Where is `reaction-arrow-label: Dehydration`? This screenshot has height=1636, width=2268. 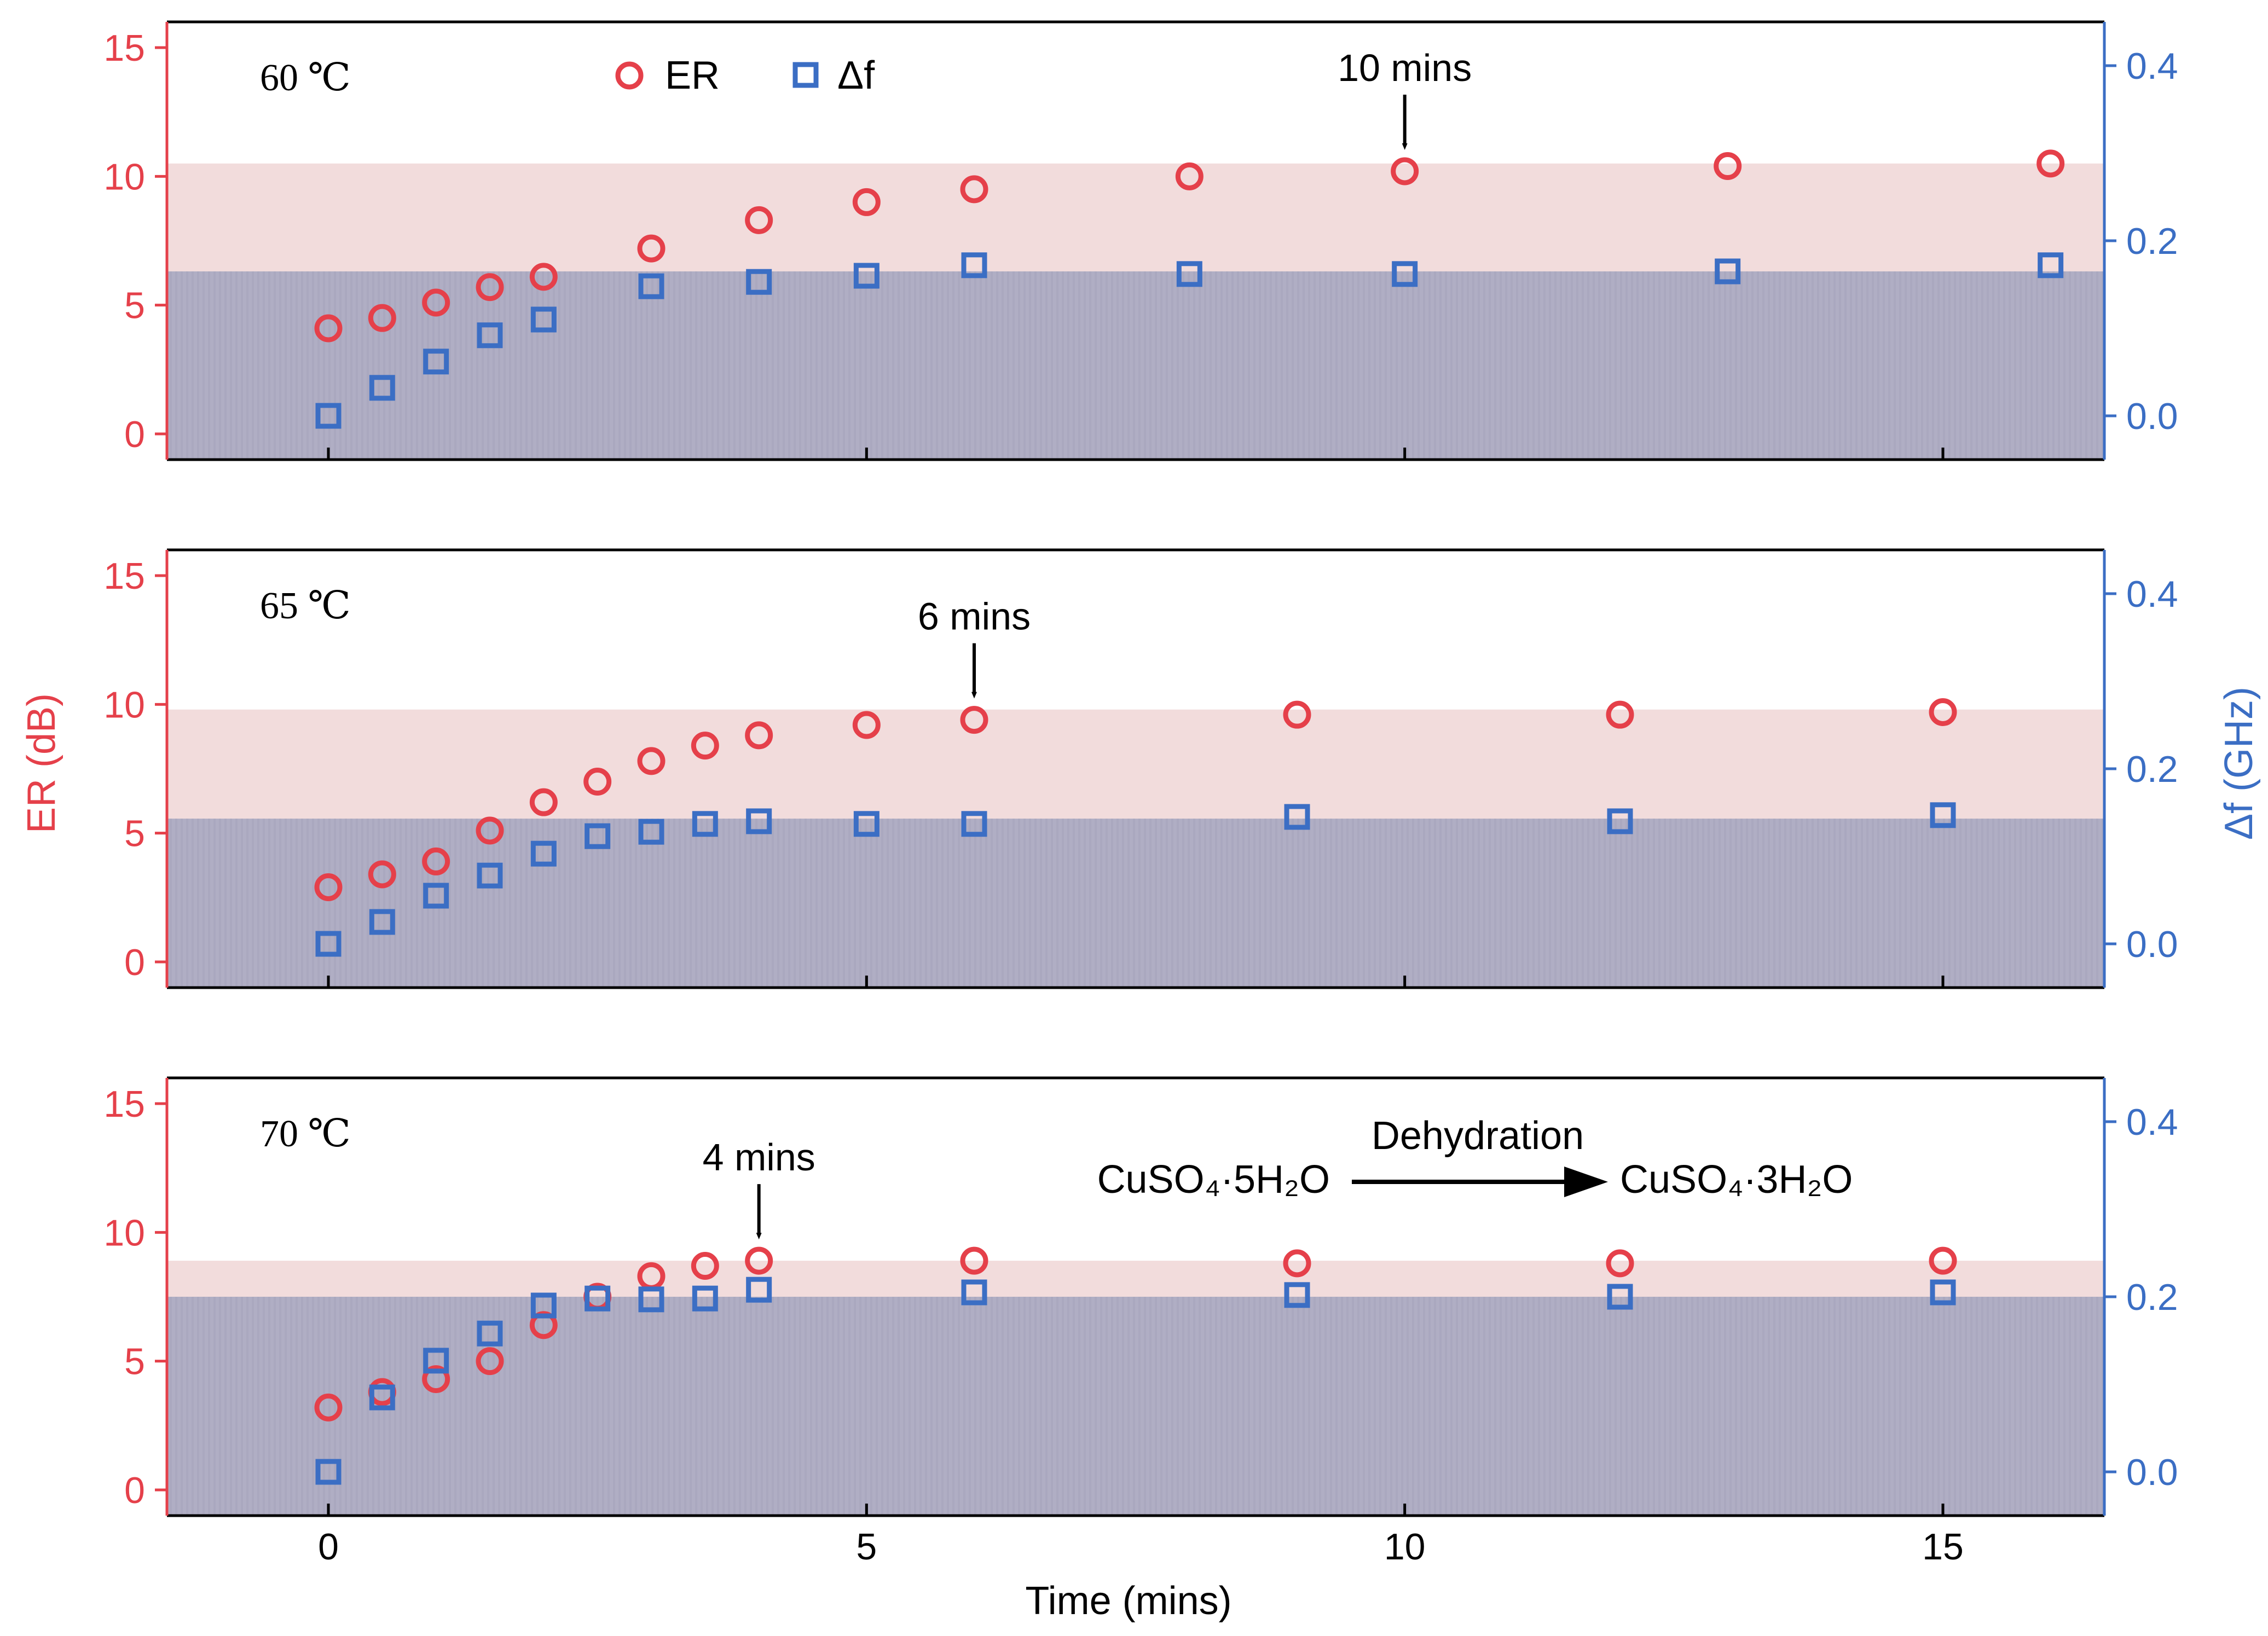
reaction-arrow-label: Dehydration is located at coordinates (1478, 1136).